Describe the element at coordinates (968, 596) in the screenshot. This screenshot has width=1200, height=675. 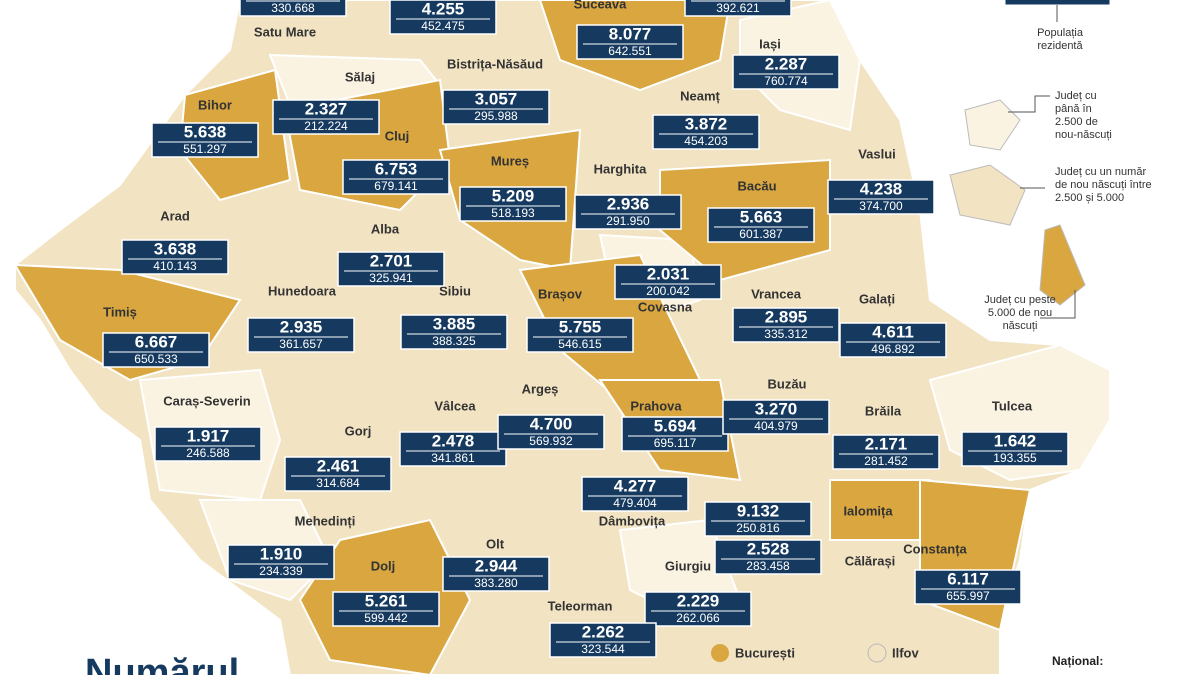
I see `population: 655.997` at that location.